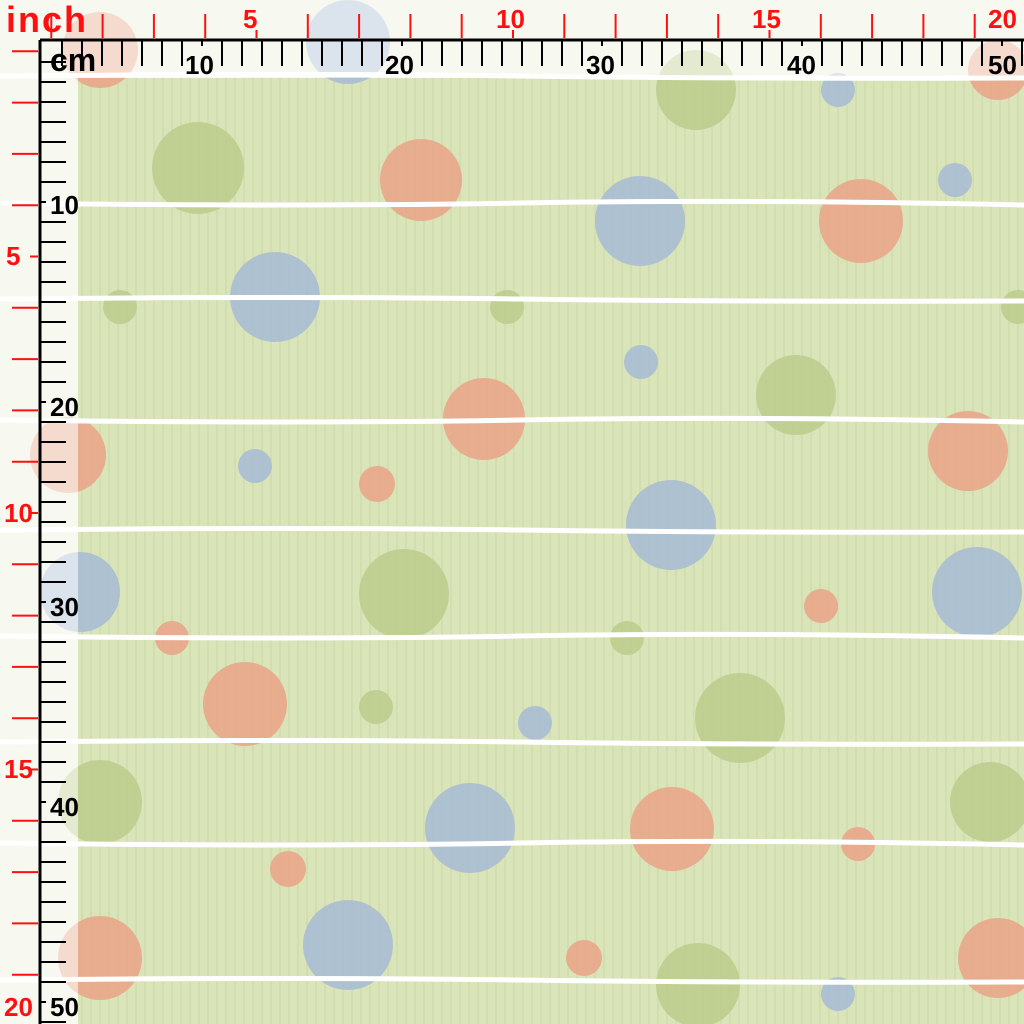  What do you see at coordinates (199, 65) in the screenshot?
I see `cm-top-label: 10` at bounding box center [199, 65].